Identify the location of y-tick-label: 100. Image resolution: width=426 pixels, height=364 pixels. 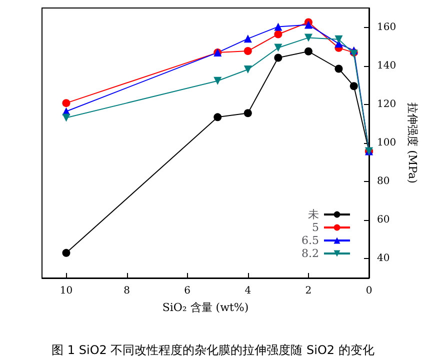
(386, 143).